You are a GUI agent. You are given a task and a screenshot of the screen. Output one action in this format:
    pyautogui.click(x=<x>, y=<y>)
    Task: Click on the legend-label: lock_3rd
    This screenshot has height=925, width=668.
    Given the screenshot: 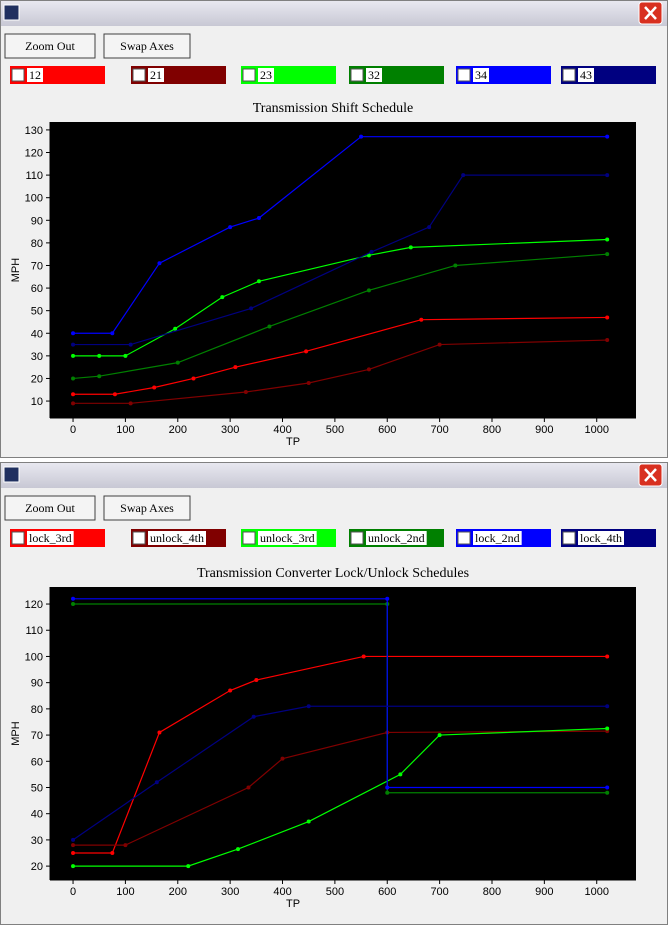 What is the action you would take?
    pyautogui.click(x=50, y=538)
    